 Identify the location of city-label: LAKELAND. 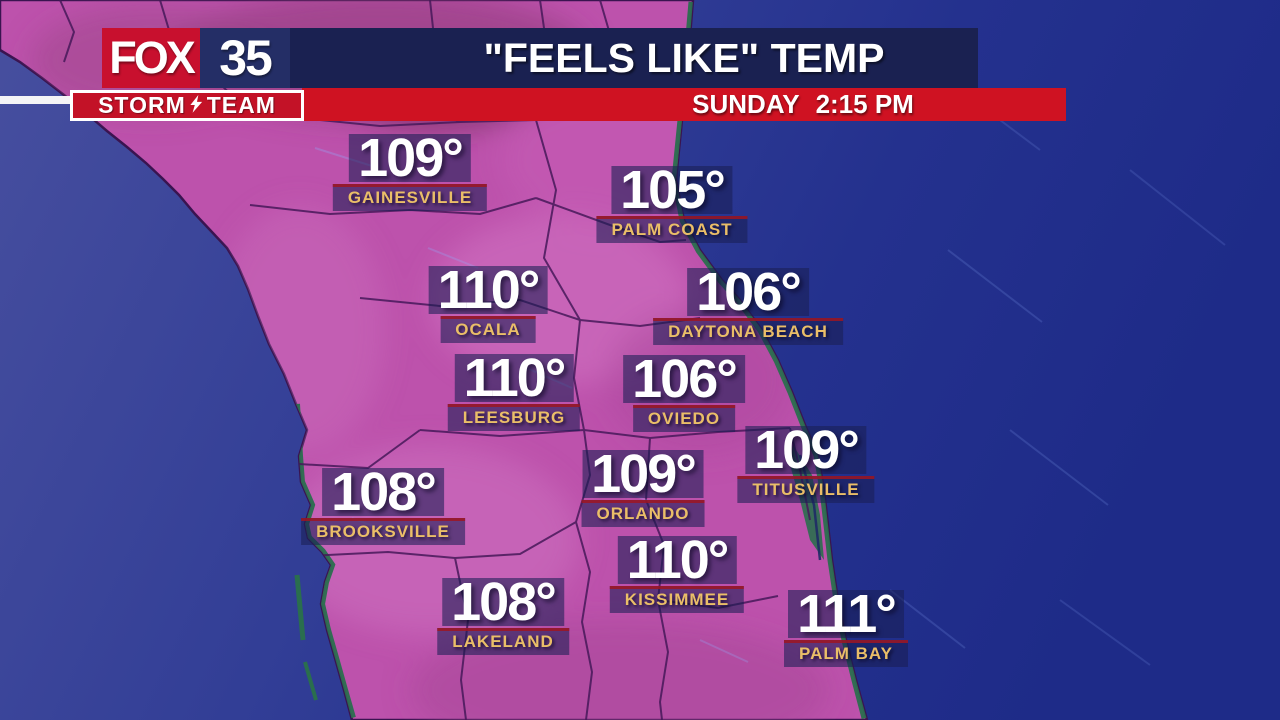
(503, 641).